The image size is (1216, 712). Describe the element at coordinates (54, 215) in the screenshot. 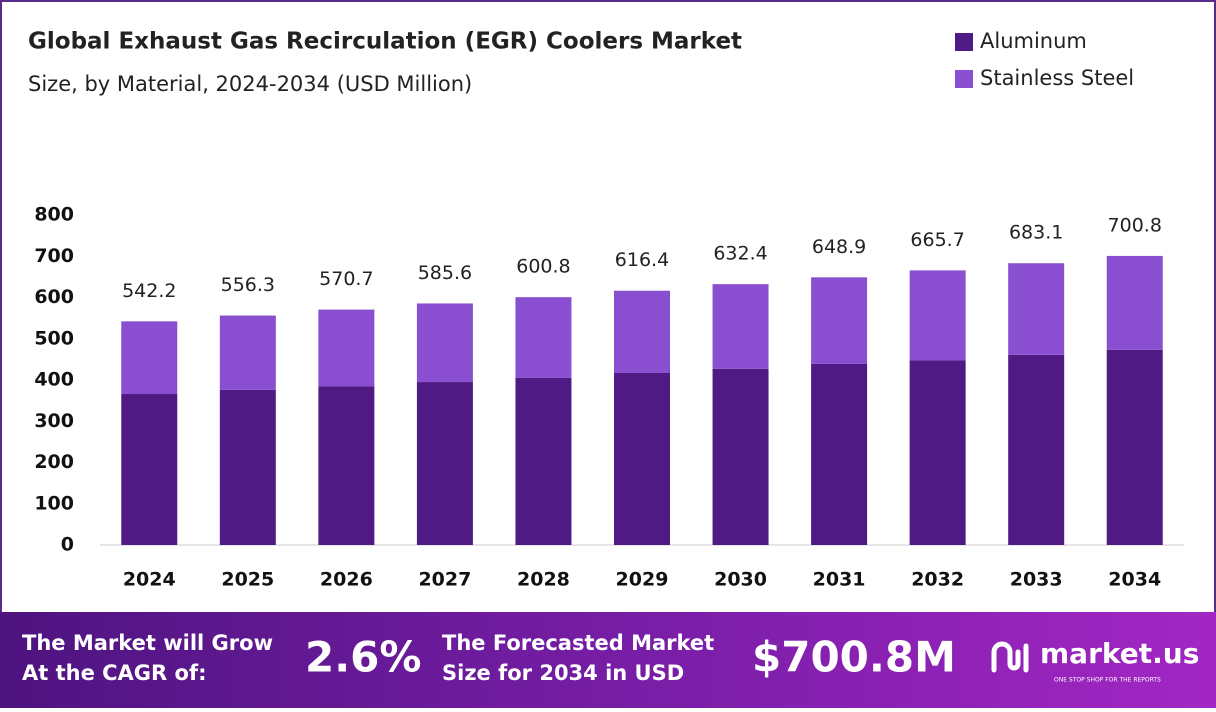

I see `y-tick-label: 800` at that location.